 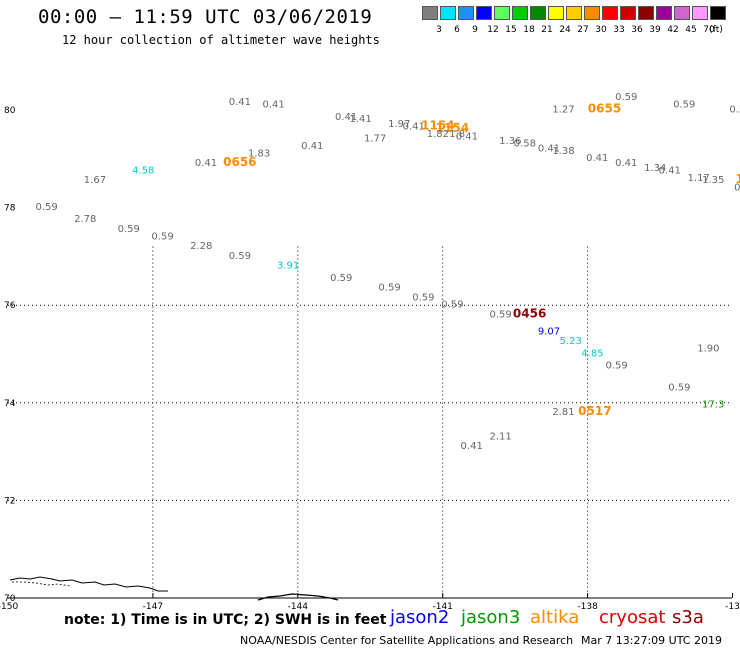 What do you see at coordinates (655, 30) in the screenshot?
I see `legend-label: 39` at bounding box center [655, 30].